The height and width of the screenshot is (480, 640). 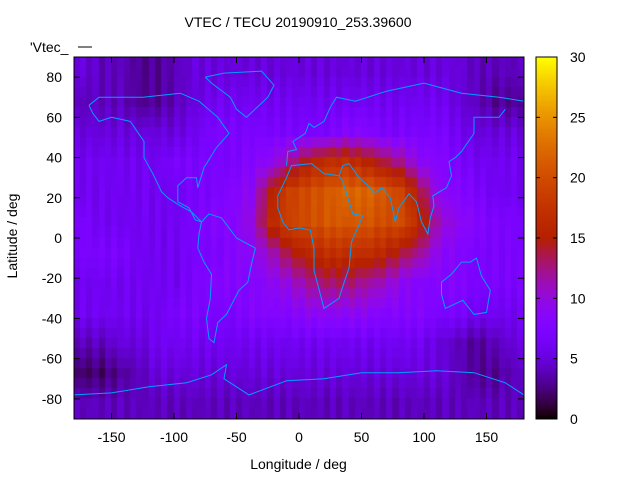 I want to click on y-tick-label: 60, so click(x=54, y=117).